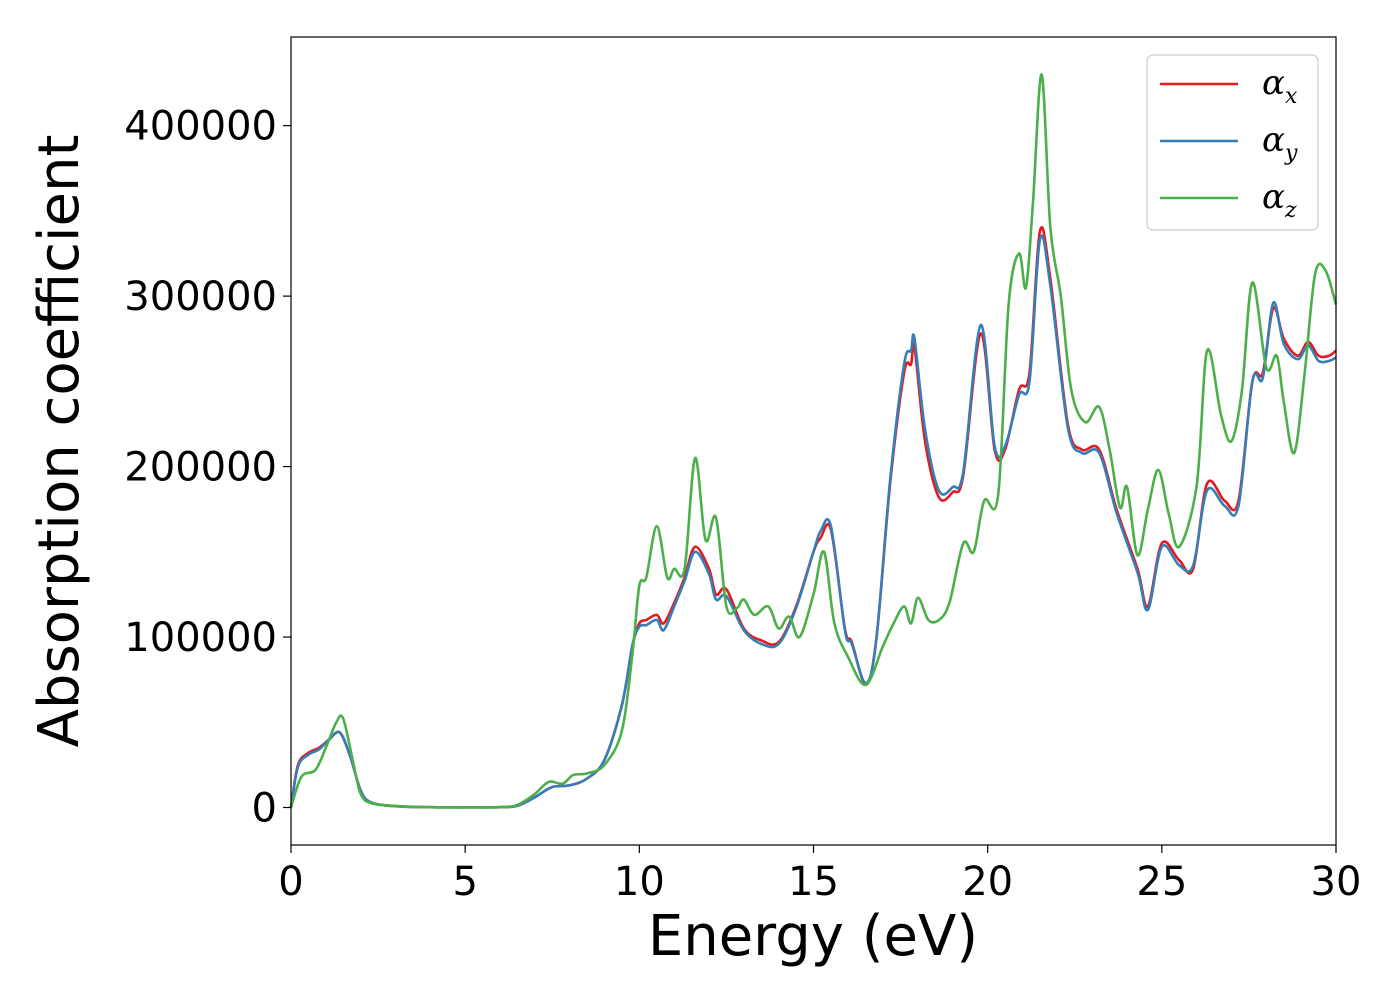 This screenshot has width=1400, height=1000. What do you see at coordinates (264, 808) in the screenshot?
I see `y-tick-label: 0` at bounding box center [264, 808].